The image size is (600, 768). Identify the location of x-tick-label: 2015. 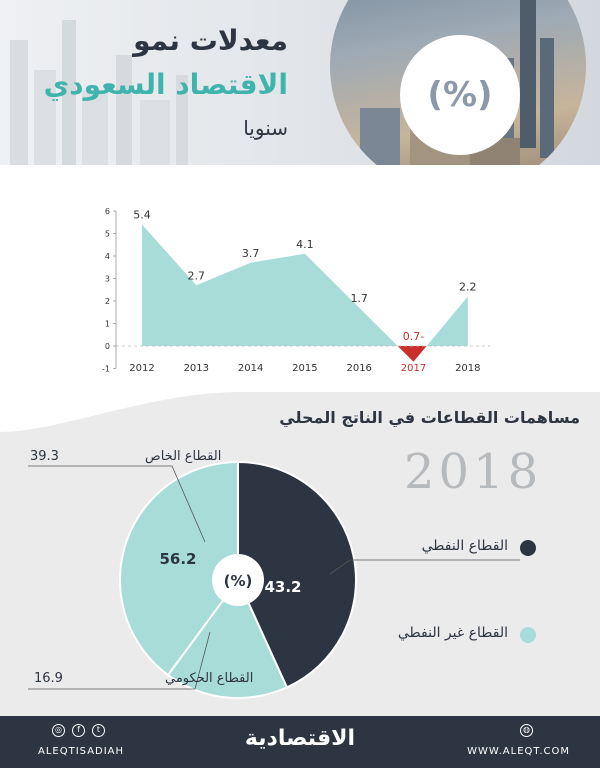
(304, 368).